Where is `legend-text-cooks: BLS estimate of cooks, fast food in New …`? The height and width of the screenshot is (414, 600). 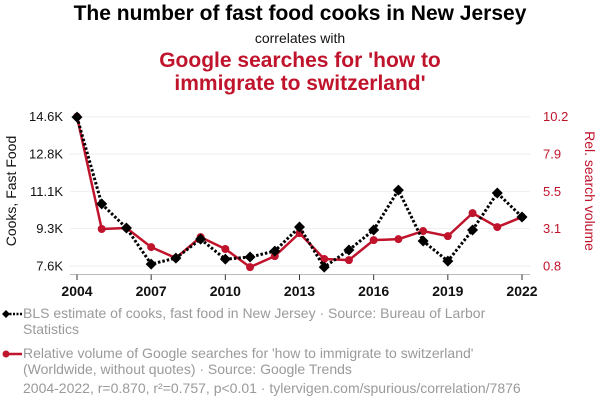
legend-text-cooks: BLS estimate of cooks, fast food in New … is located at coordinates (254, 321).